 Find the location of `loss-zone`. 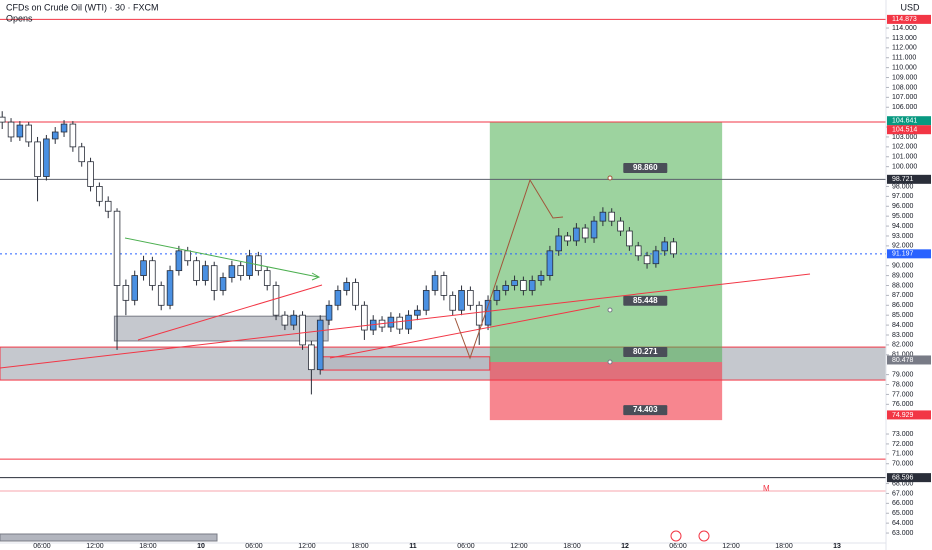

loss-zone is located at coordinates (606, 391).